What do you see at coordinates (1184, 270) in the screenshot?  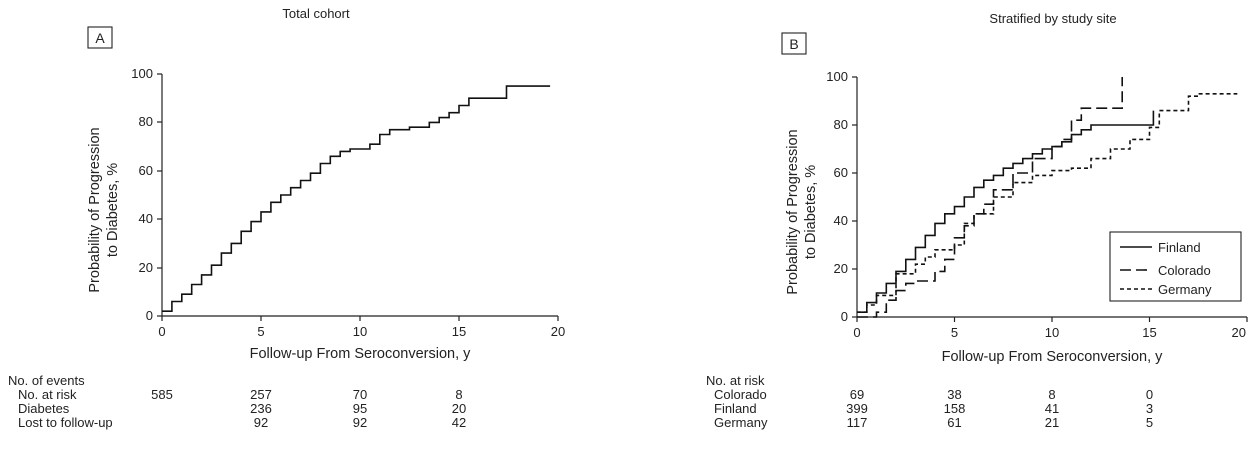 I see `legend-label-colorado: Colorado` at bounding box center [1184, 270].